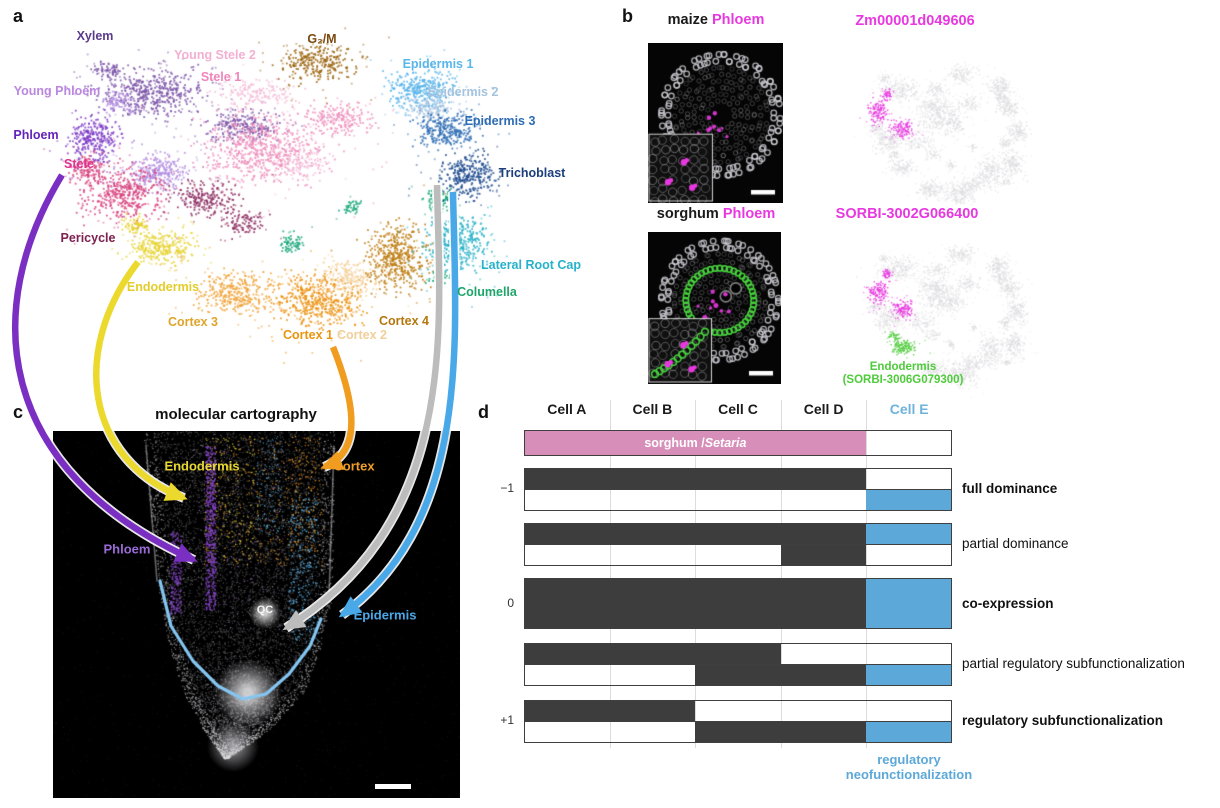 This screenshot has height=808, width=1220. Describe the element at coordinates (362, 335) in the screenshot. I see `cluster-label-cortex-2: Cortex 2` at that location.